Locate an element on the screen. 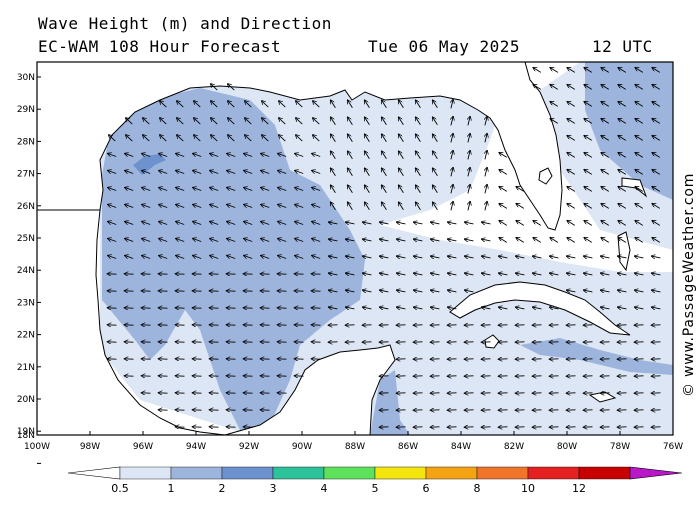  lon-label: 96W is located at coordinates (143, 447).